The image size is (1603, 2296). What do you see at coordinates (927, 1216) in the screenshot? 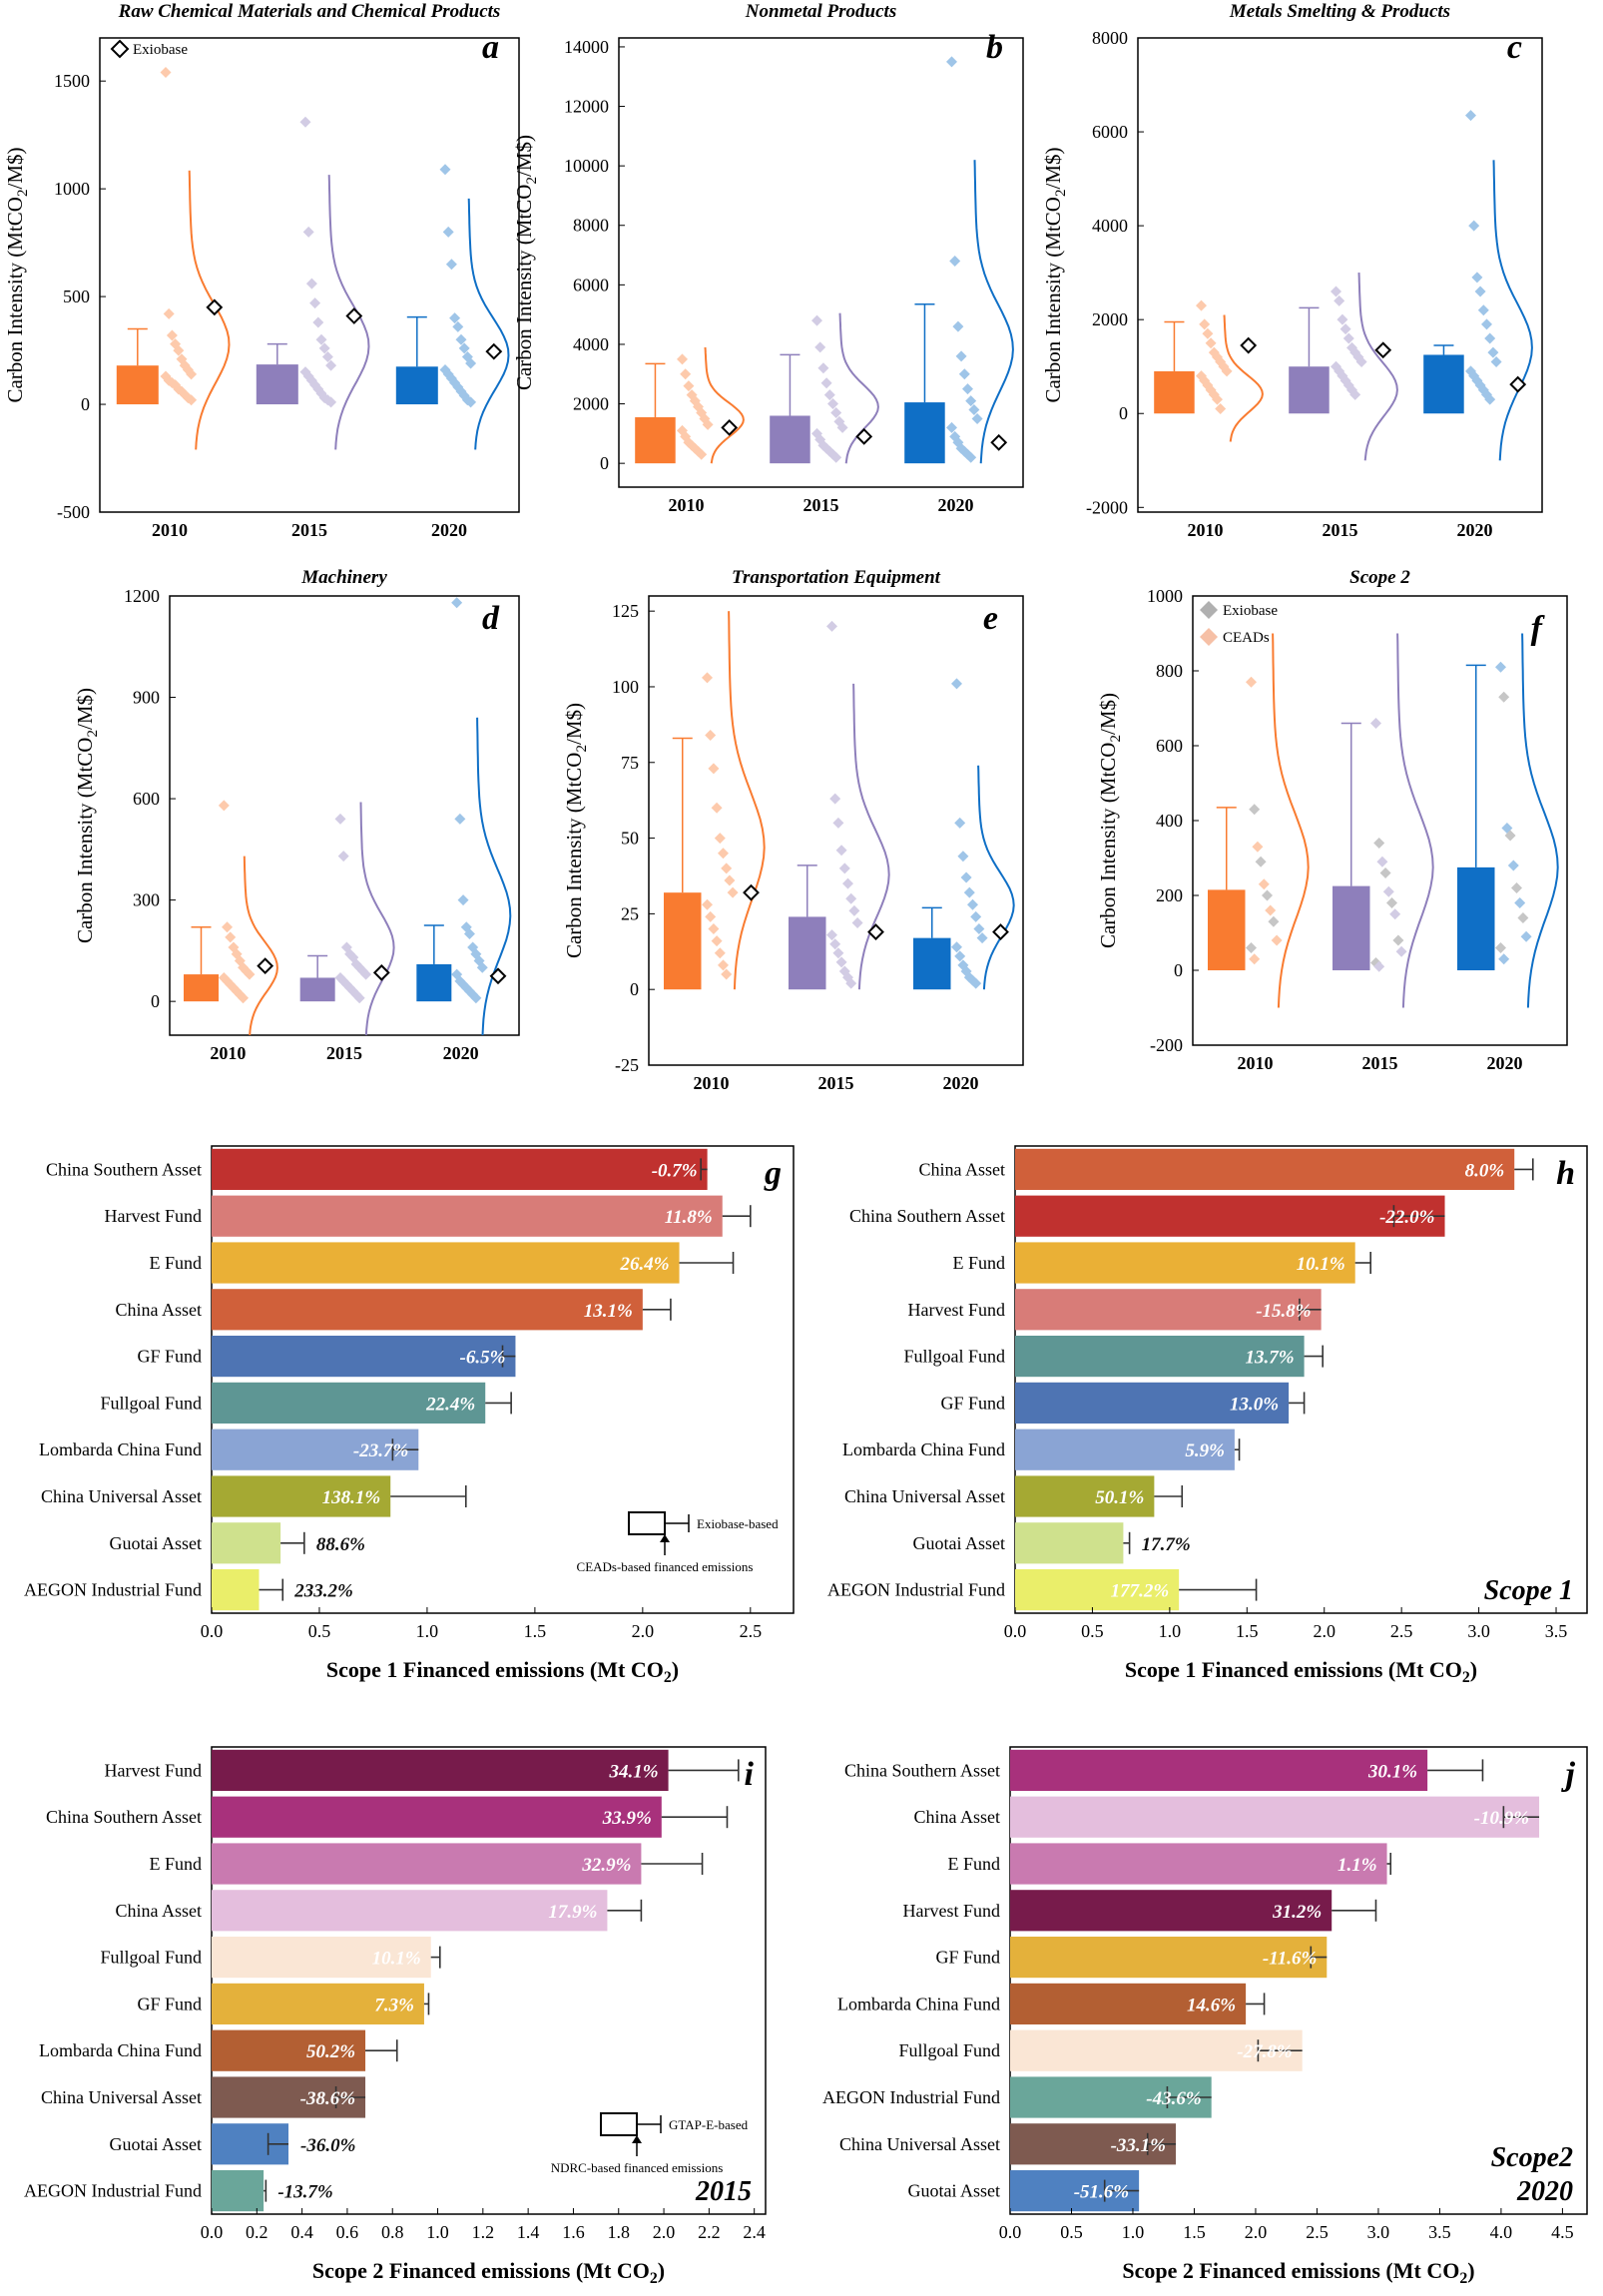
I see `fund-label: China Southern Asset` at bounding box center [927, 1216].